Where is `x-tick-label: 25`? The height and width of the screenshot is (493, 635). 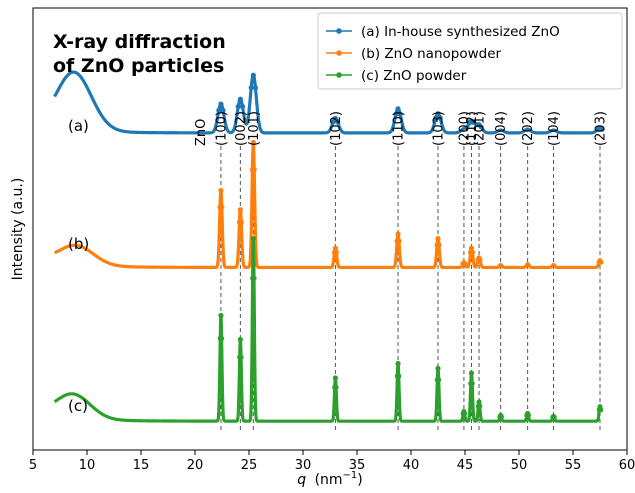
x-tick-label: 25 is located at coordinates (249, 465).